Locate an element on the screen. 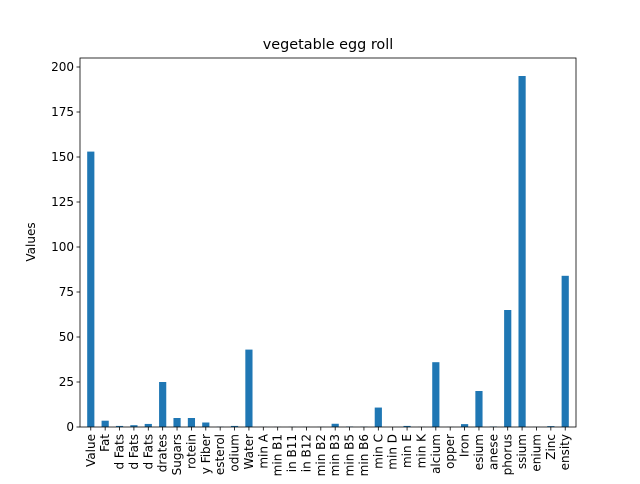  x-tick-label-24: alcium is located at coordinates (436, 454).